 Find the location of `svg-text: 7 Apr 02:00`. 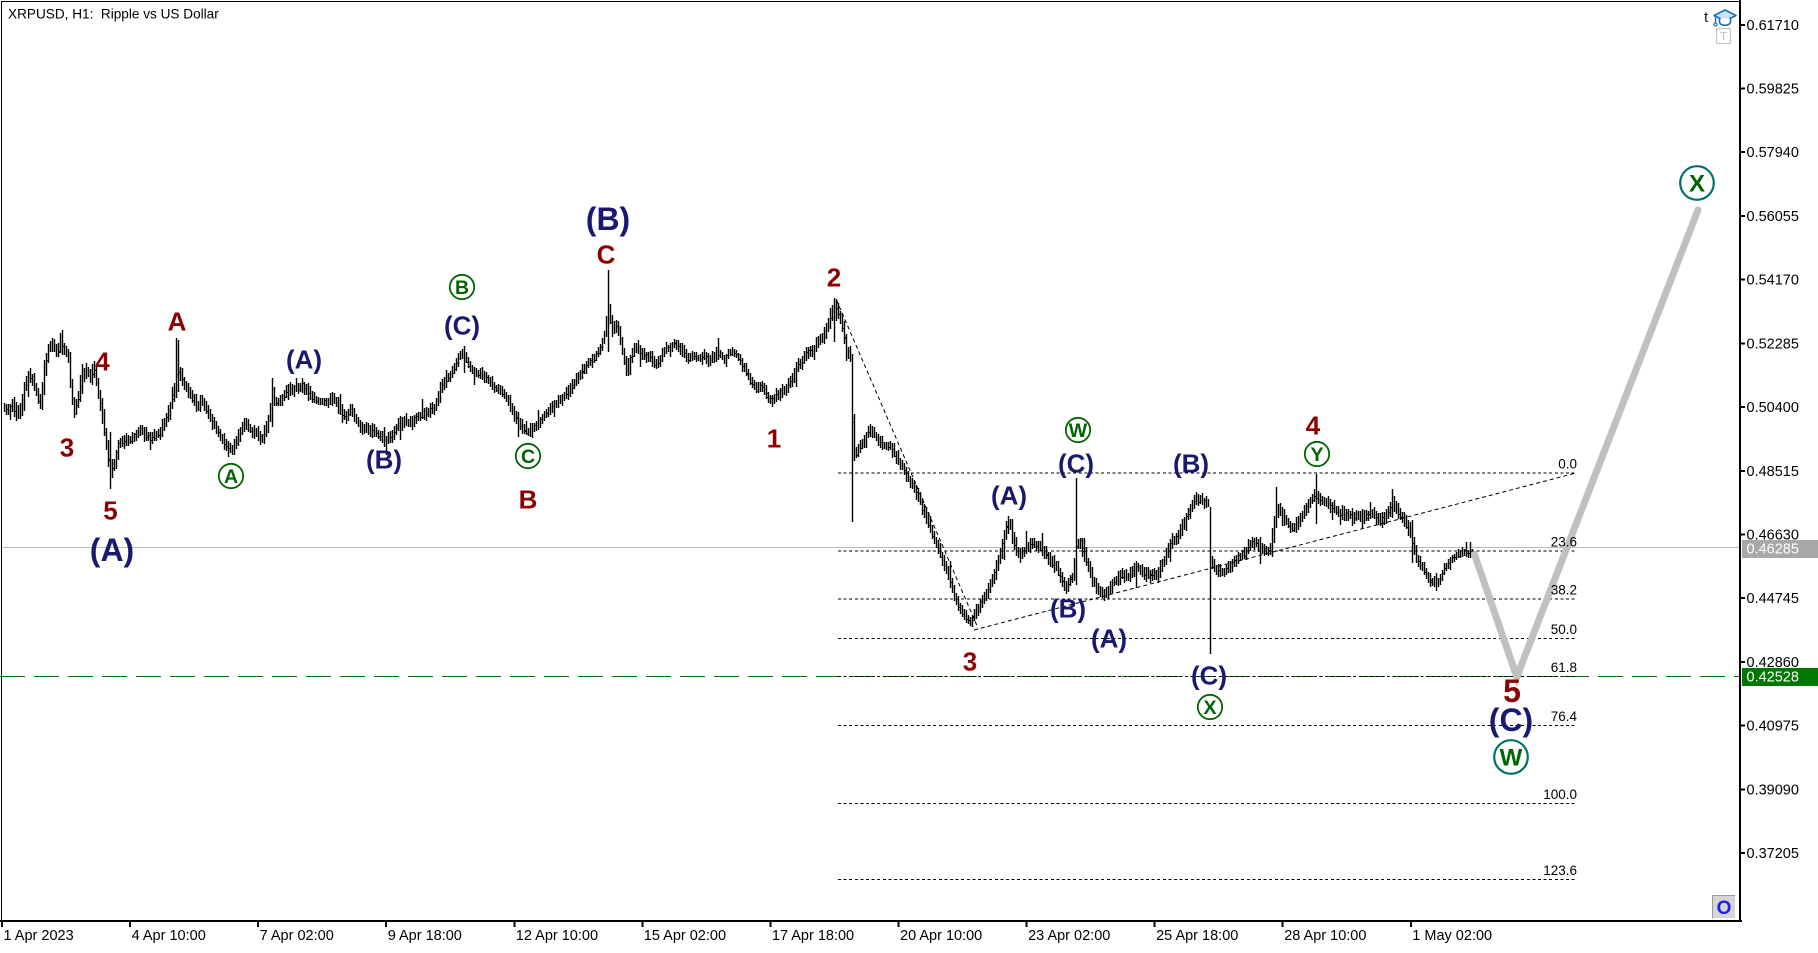

svg-text: 7 Apr 02:00 is located at coordinates (297, 936).